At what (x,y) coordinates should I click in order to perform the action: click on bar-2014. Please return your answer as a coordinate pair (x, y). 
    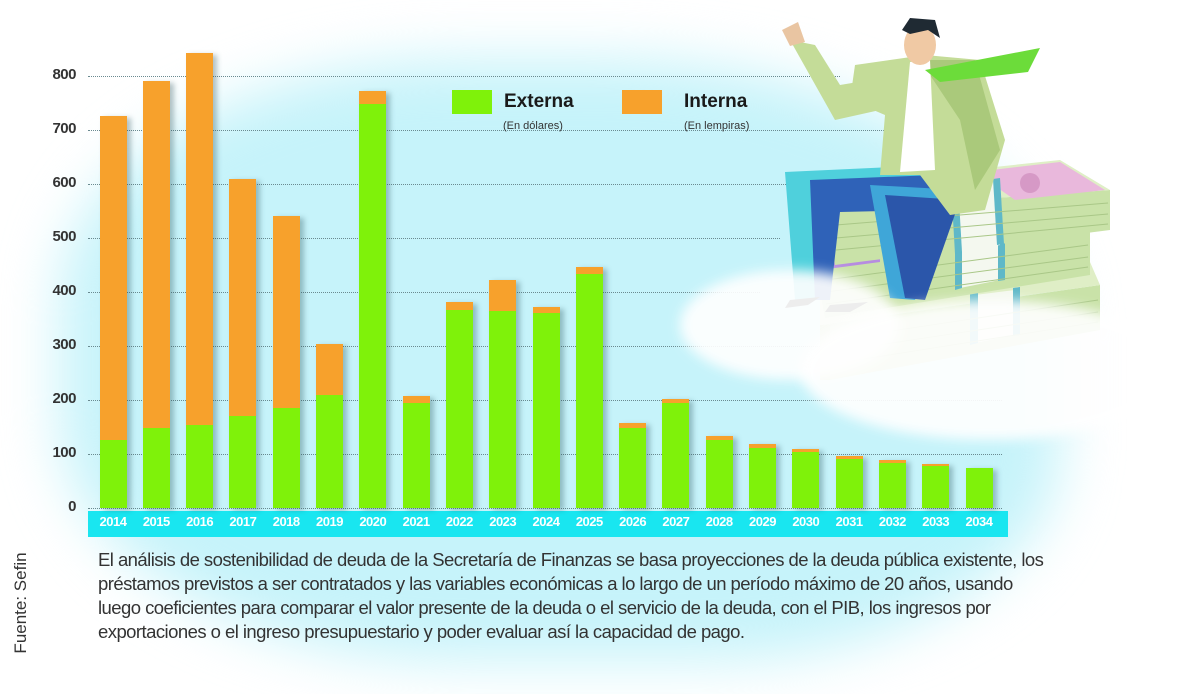
    Looking at the image, I should click on (113, 311).